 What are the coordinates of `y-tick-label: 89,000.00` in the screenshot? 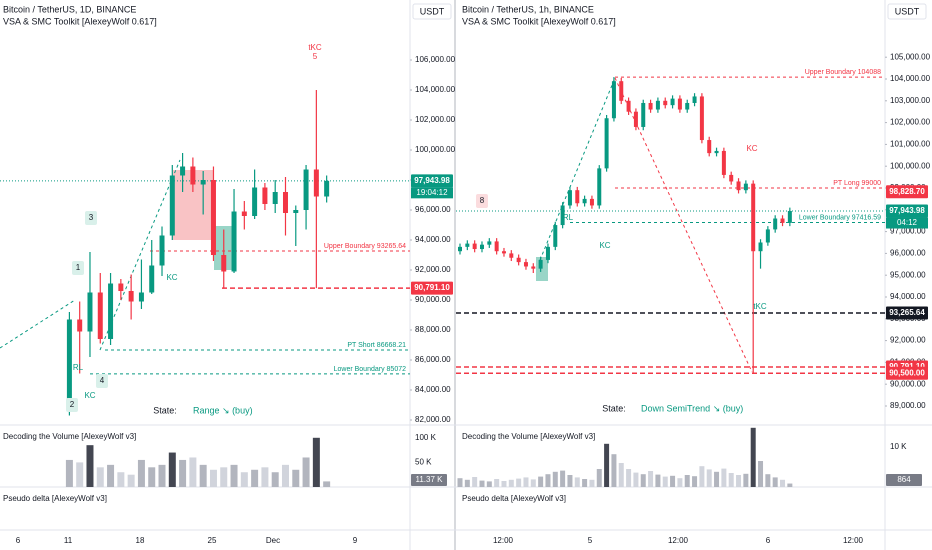 It's located at (908, 405).